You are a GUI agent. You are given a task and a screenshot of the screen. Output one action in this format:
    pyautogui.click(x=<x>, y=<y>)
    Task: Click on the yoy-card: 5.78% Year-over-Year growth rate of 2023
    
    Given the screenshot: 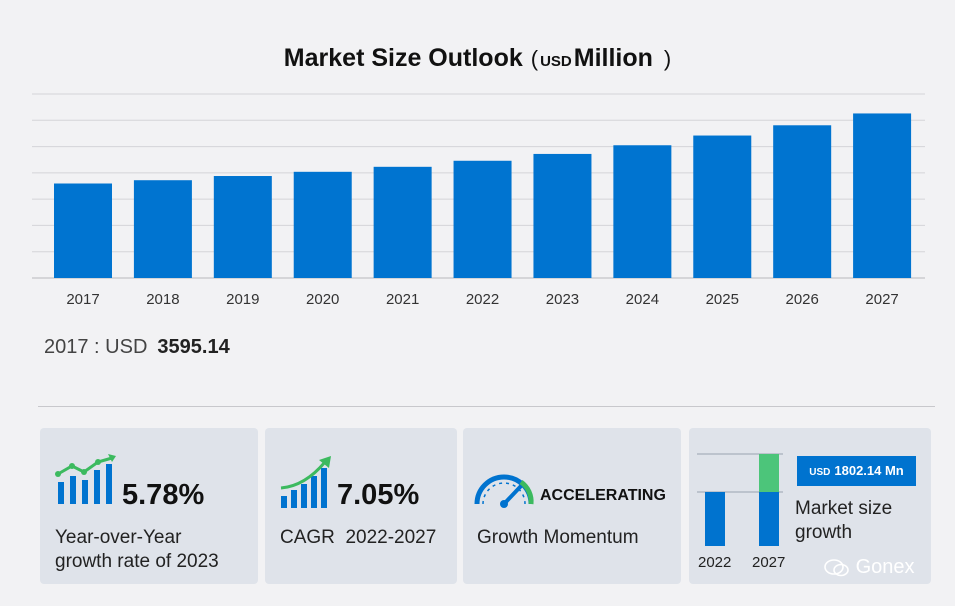 What is the action you would take?
    pyautogui.click(x=149, y=506)
    